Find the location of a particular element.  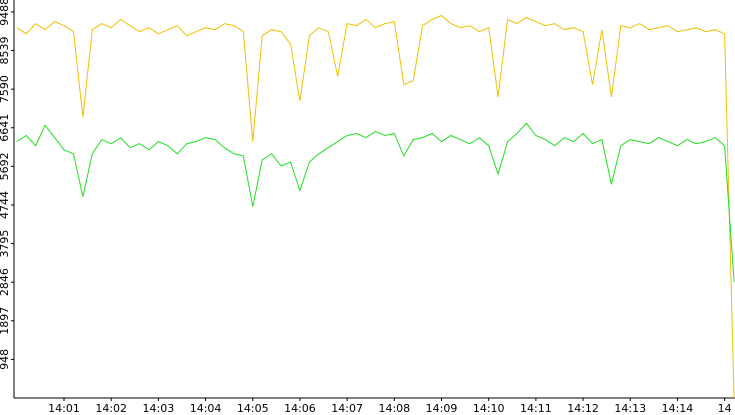

x-tick-label: 14:14 is located at coordinates (678, 408).